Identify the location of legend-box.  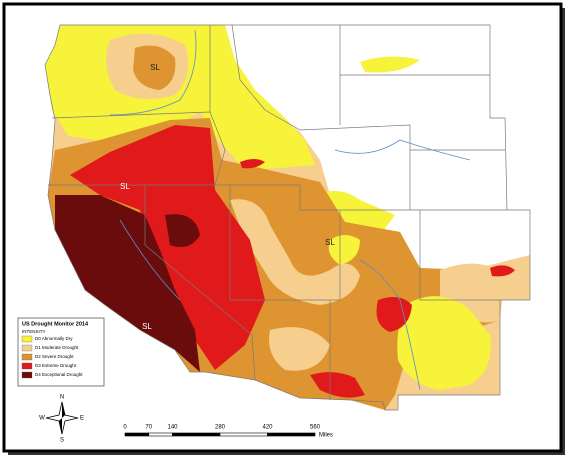
(61, 352).